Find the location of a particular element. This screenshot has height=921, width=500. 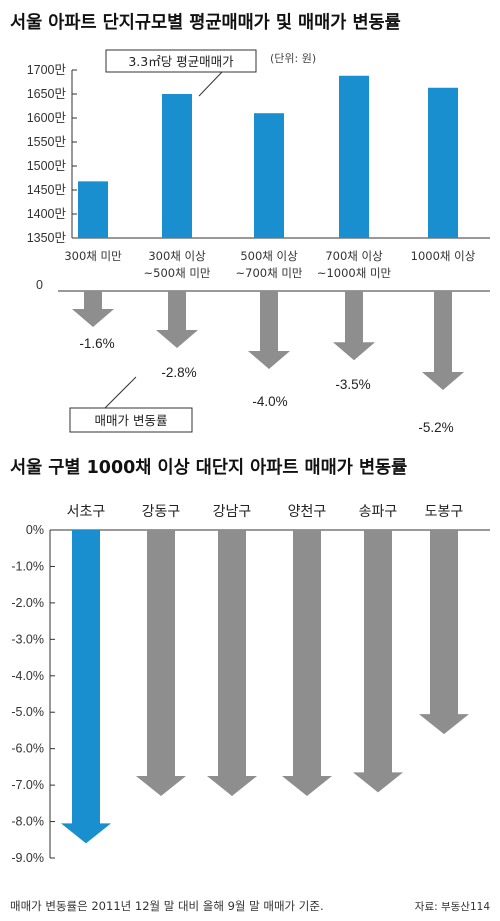

chart1-ytick-label: 1350만 is located at coordinates (47, 238).